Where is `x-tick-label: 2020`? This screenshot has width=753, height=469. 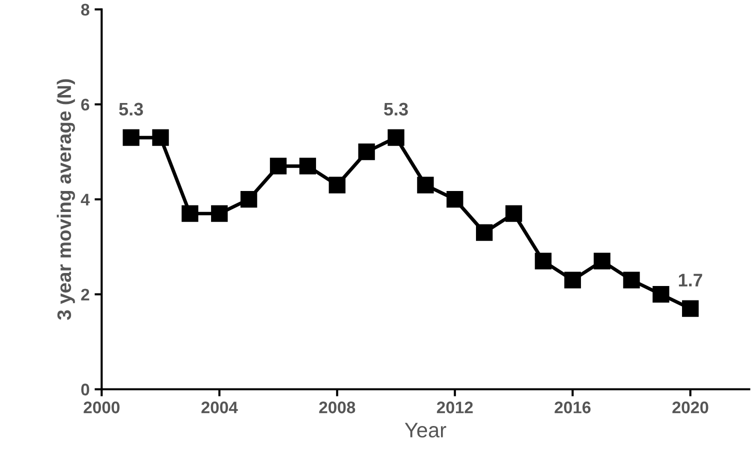 x-tick-label: 2020 is located at coordinates (690, 408).